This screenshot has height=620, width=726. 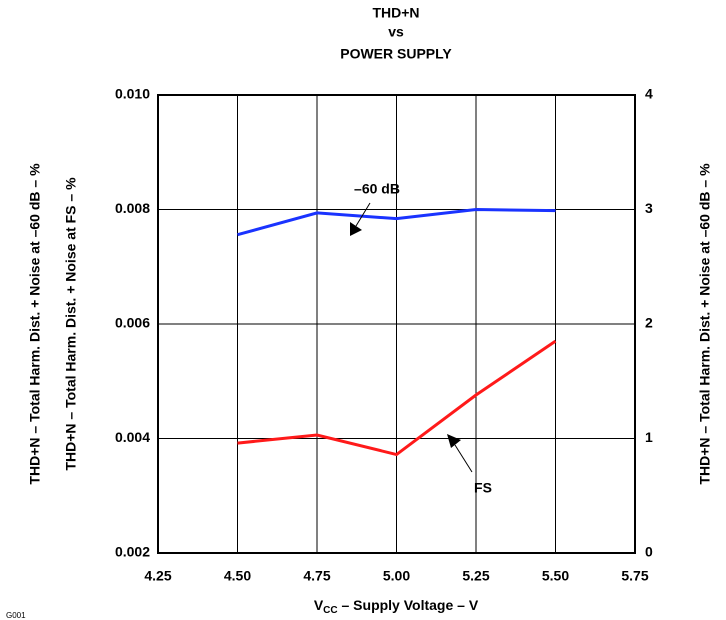 I want to click on y2-tick-label: 3, so click(x=649, y=208).